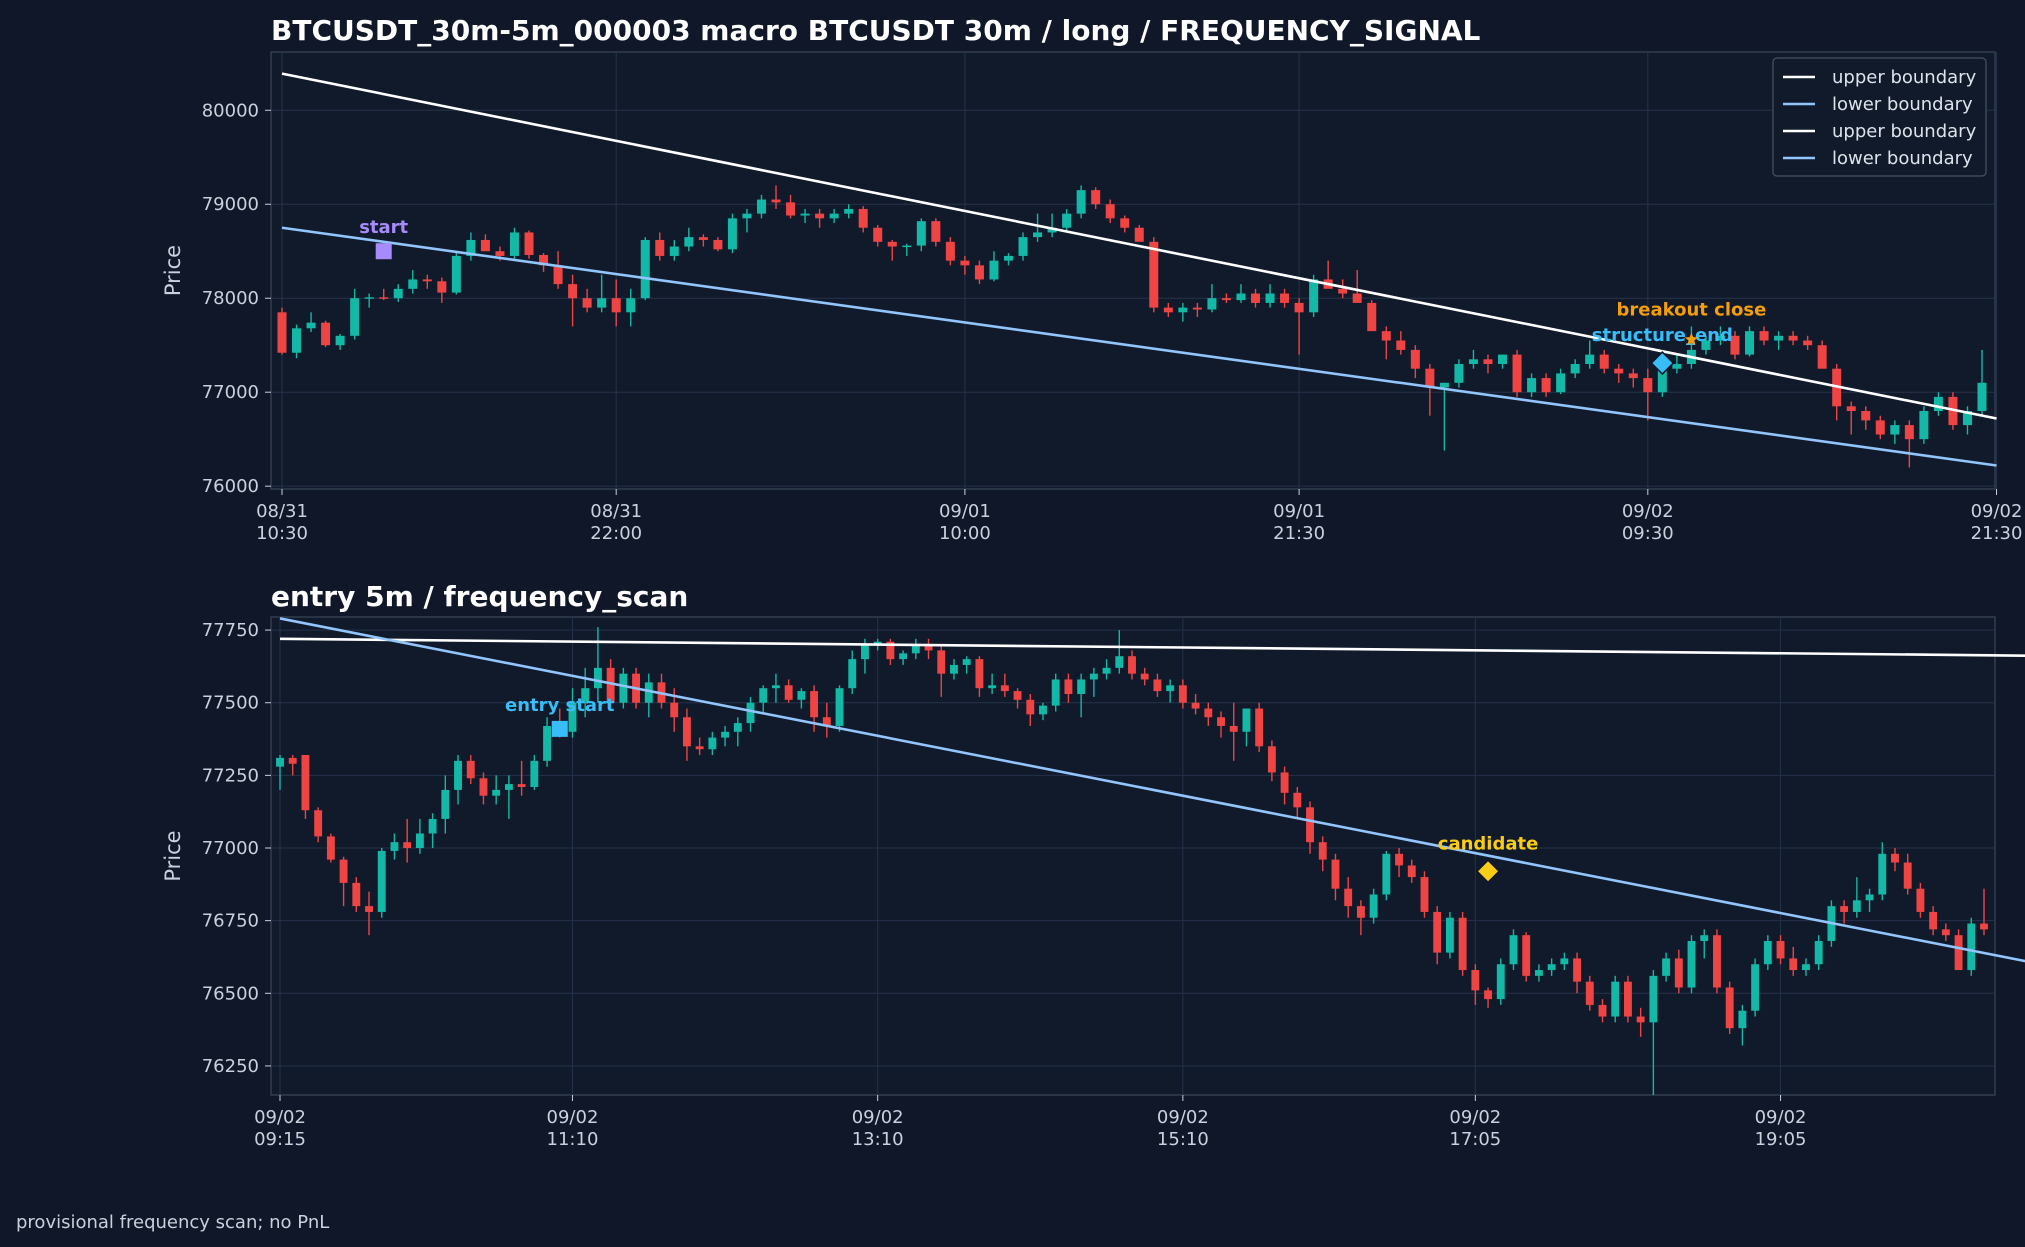 The image size is (2025, 1247). Describe the element at coordinates (230, 298) in the screenshot. I see `y-tick-label: 78000` at that location.